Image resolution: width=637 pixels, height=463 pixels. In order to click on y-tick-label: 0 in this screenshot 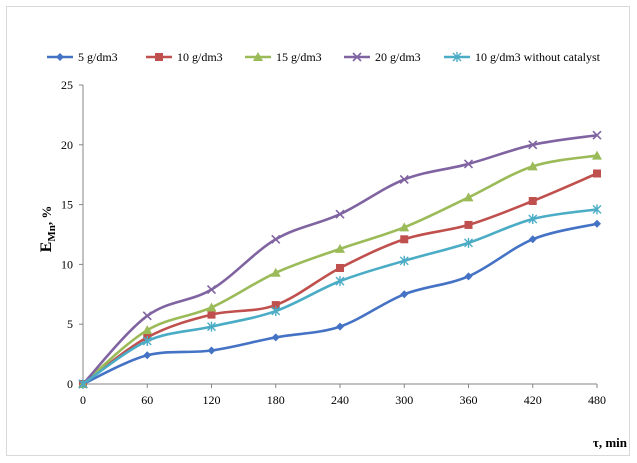, I will do `click(70, 384)`.